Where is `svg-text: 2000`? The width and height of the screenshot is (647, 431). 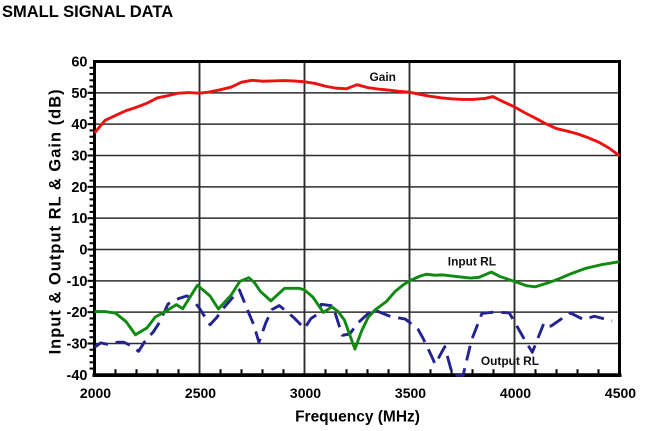 svg-text: 2000 is located at coordinates (95, 393).